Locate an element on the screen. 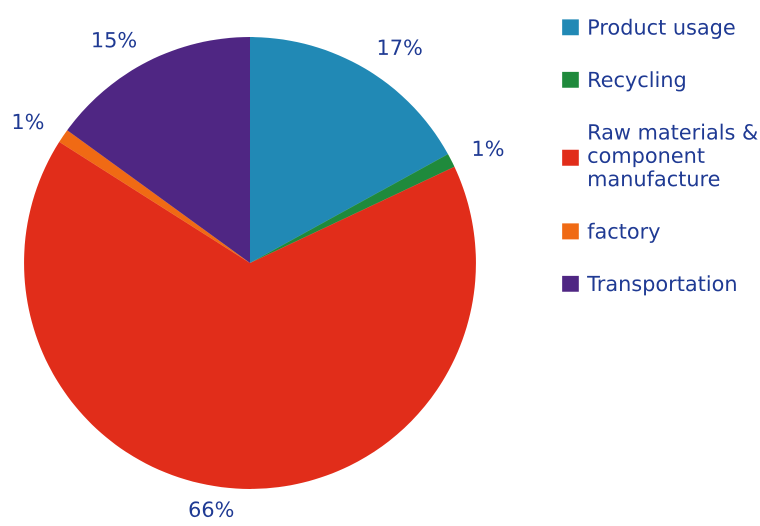  data-label: 17% is located at coordinates (400, 47).